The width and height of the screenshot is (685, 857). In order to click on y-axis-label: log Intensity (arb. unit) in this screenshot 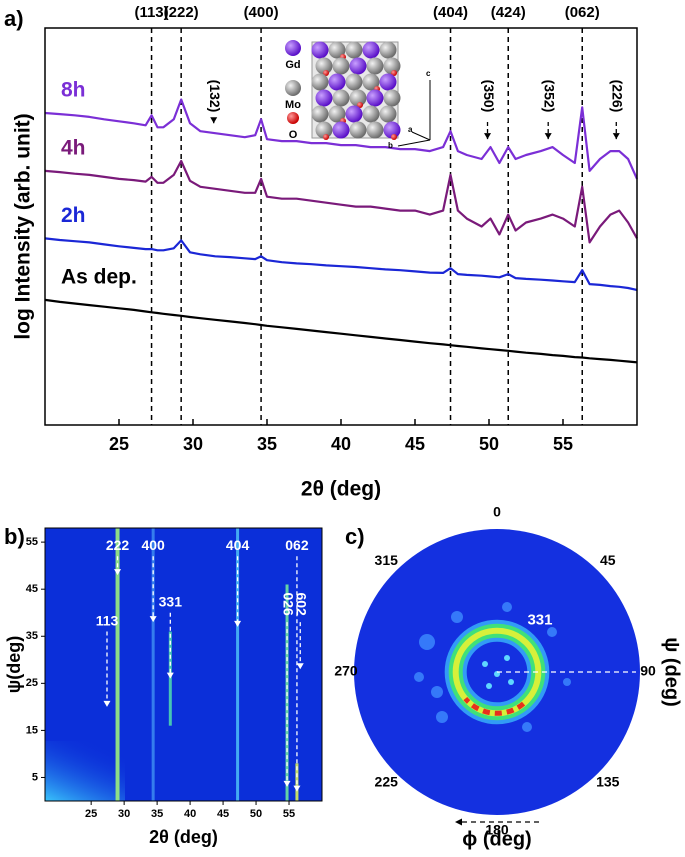, I will do `click(23, 226)`.